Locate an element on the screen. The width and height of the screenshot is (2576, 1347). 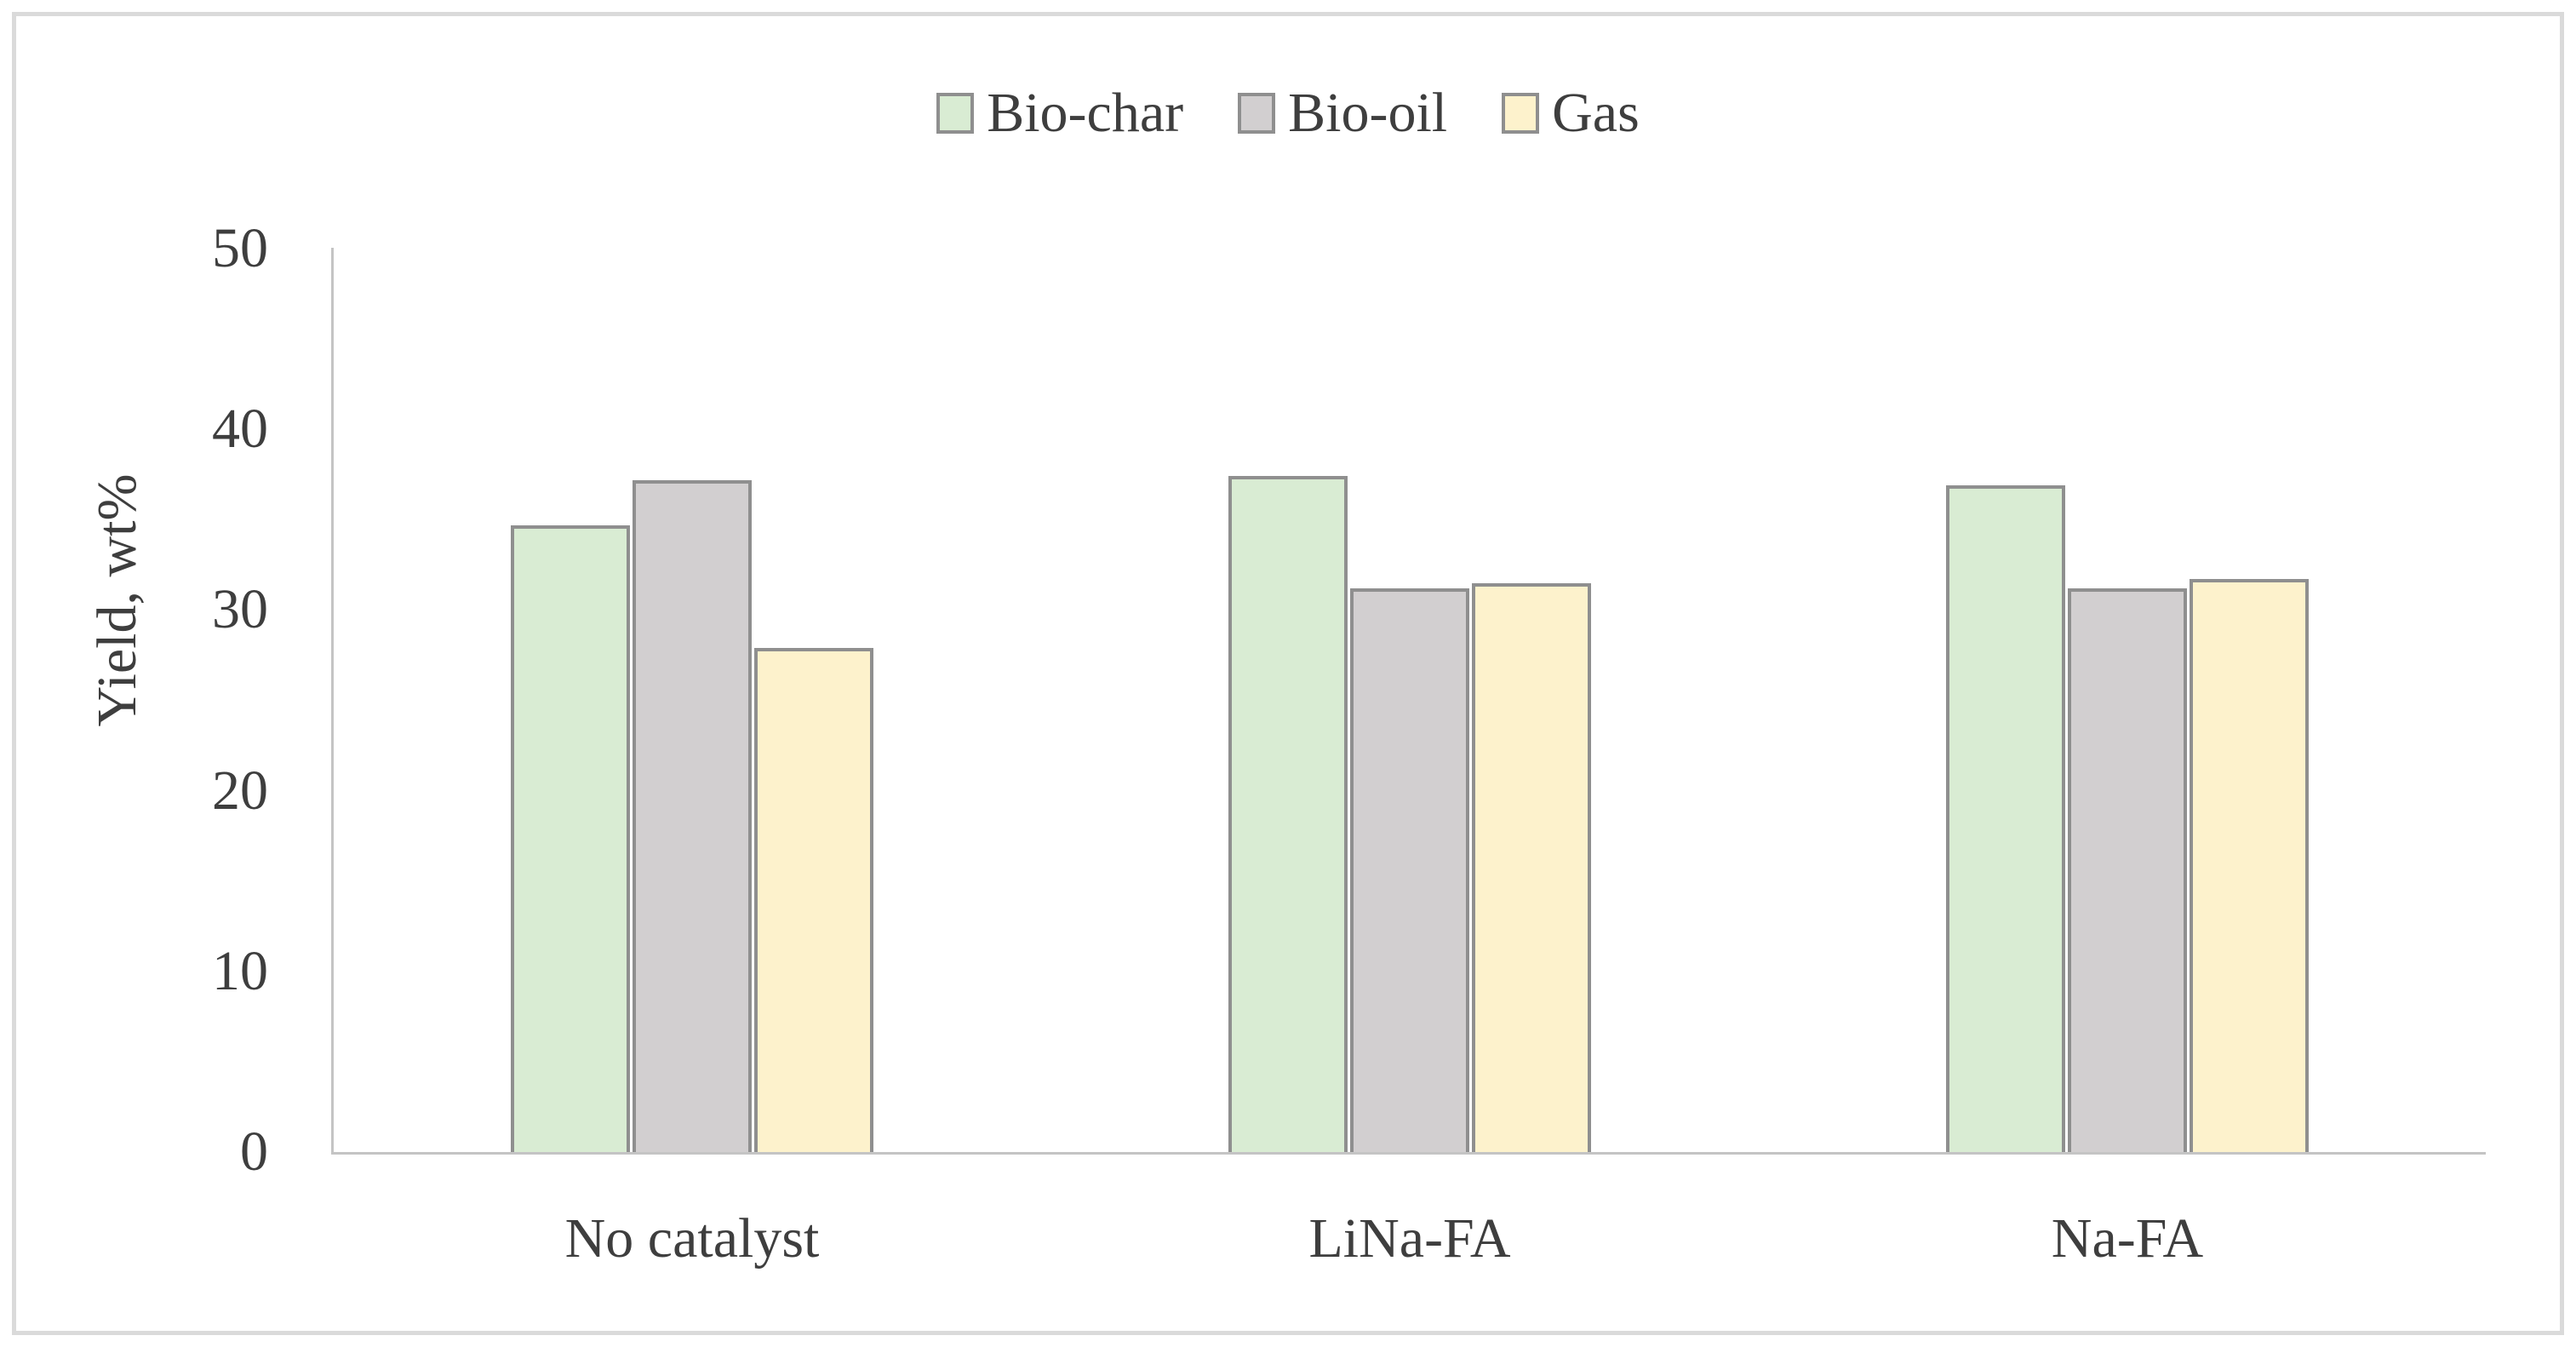
bar-bio-char-na-fa is located at coordinates (2005, 818).